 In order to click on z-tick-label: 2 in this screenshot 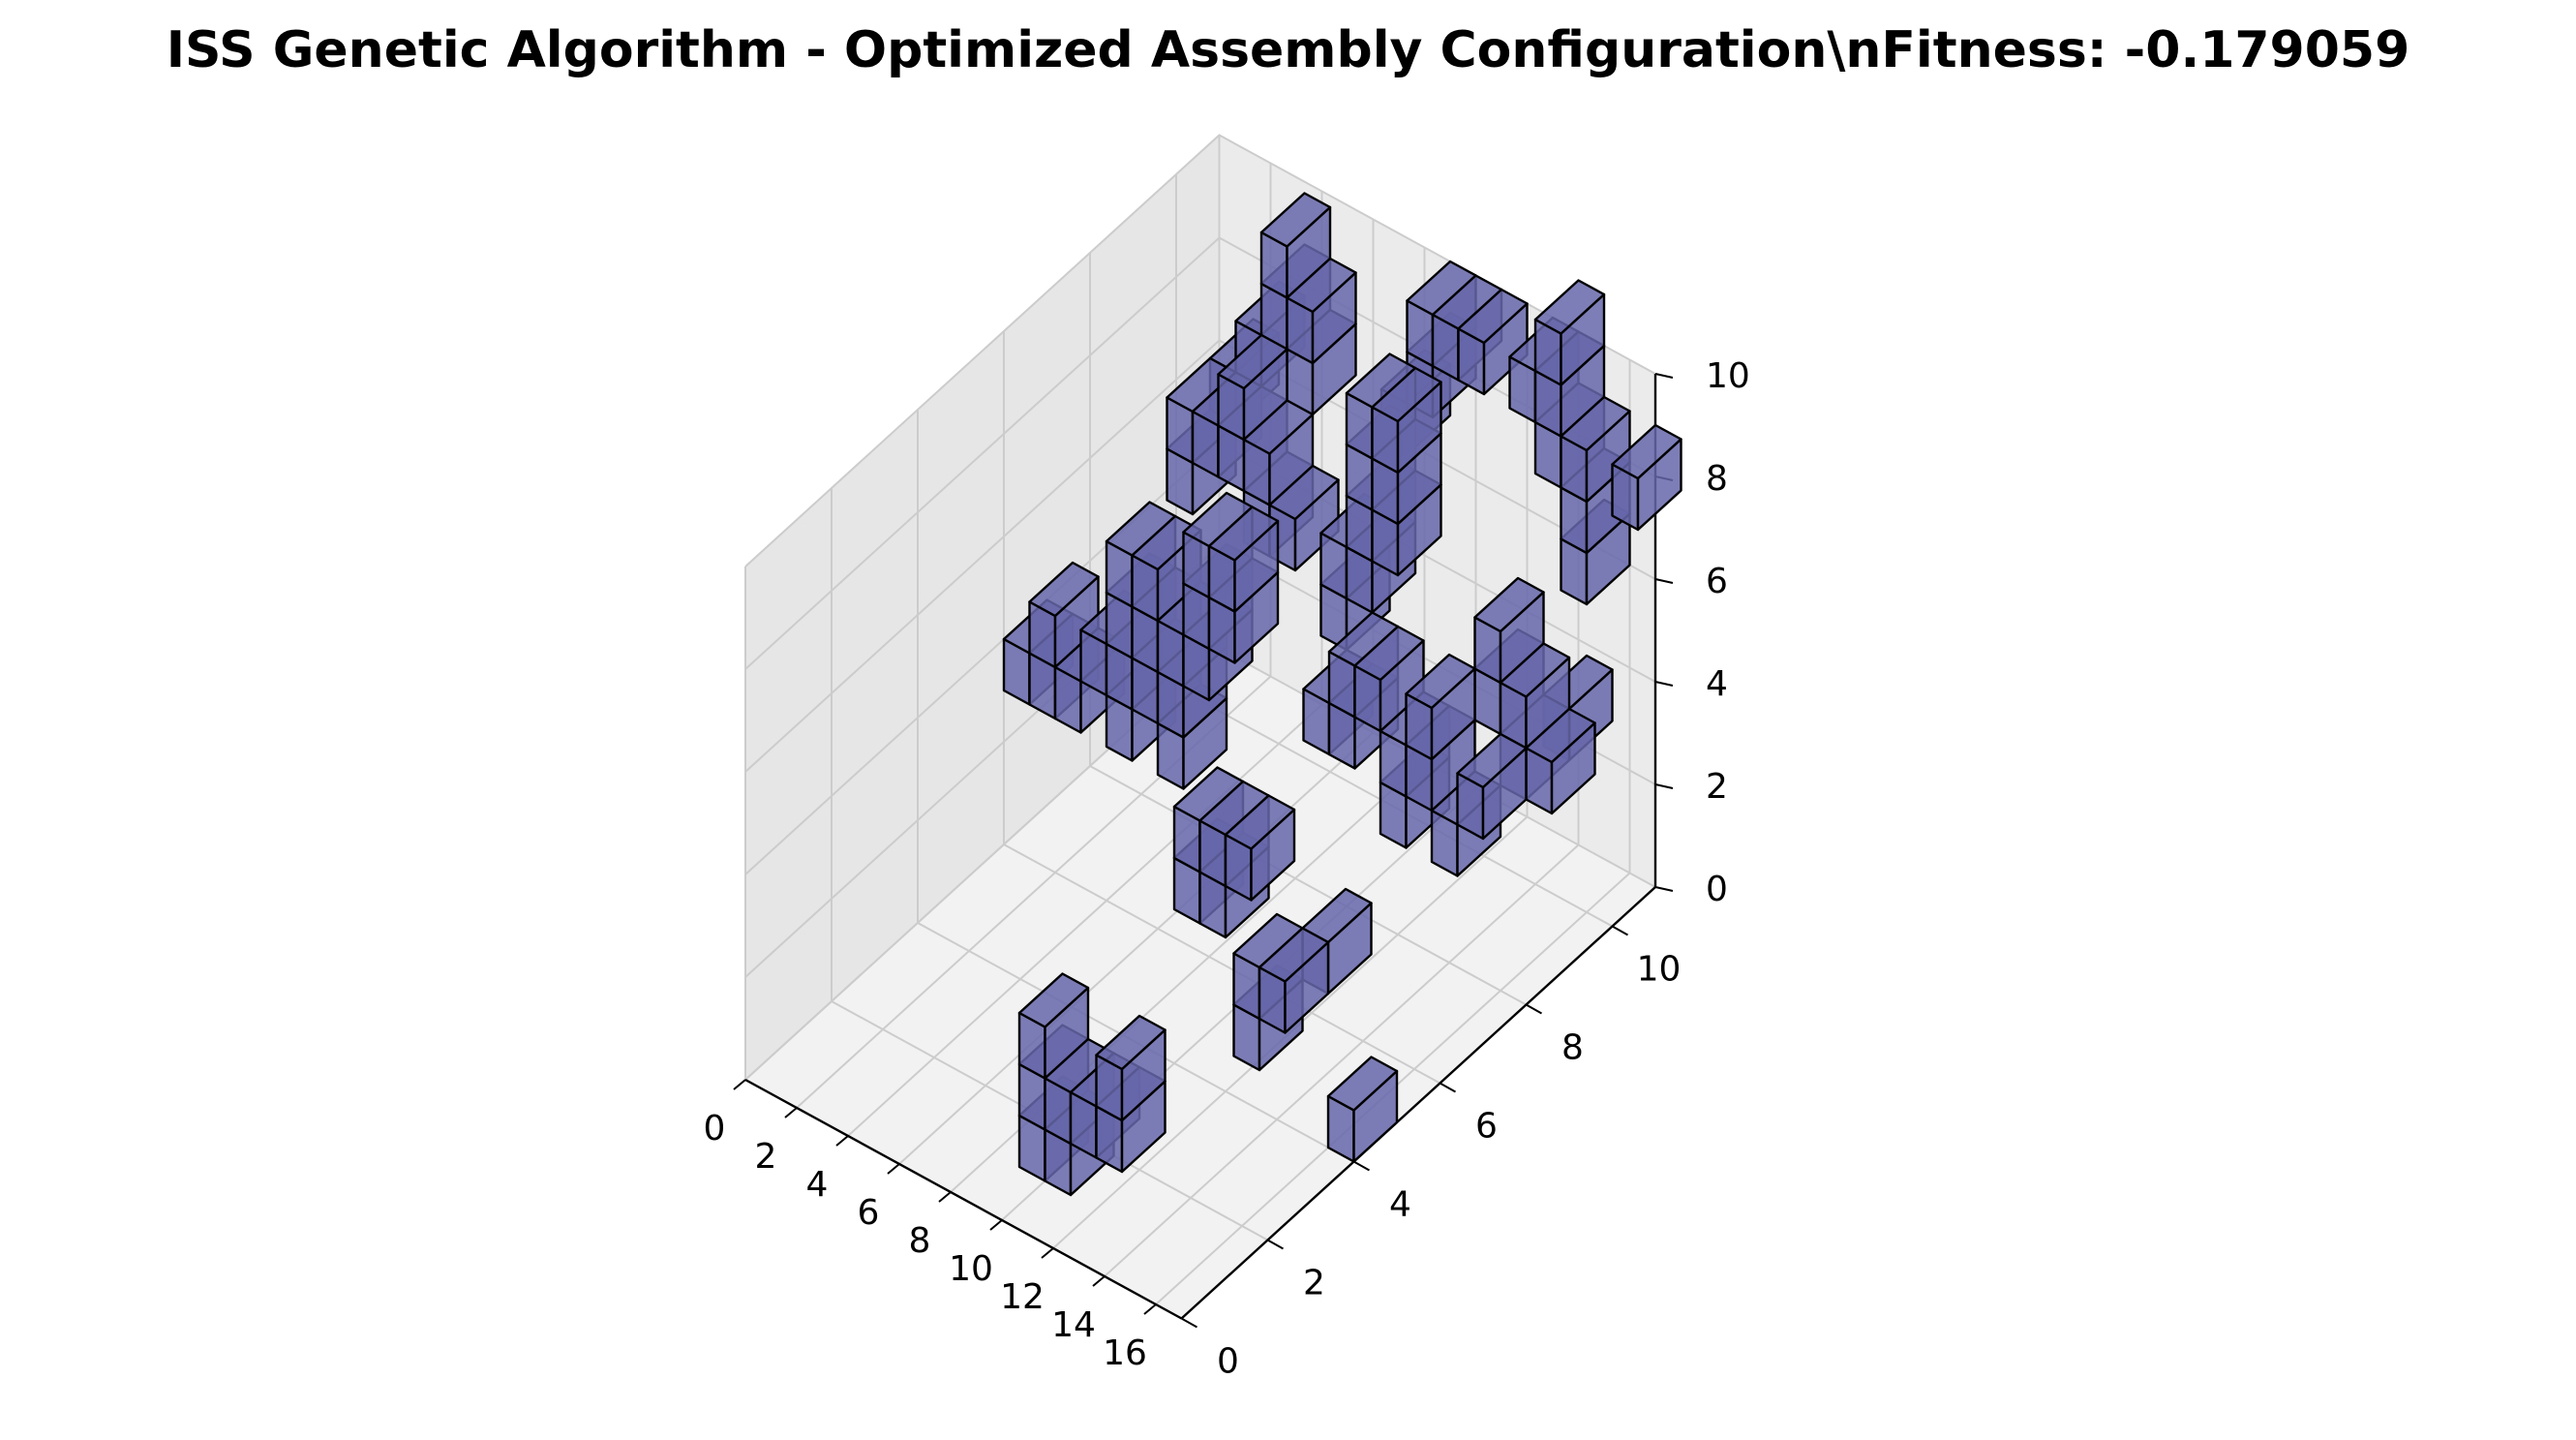, I will do `click(1717, 787)`.